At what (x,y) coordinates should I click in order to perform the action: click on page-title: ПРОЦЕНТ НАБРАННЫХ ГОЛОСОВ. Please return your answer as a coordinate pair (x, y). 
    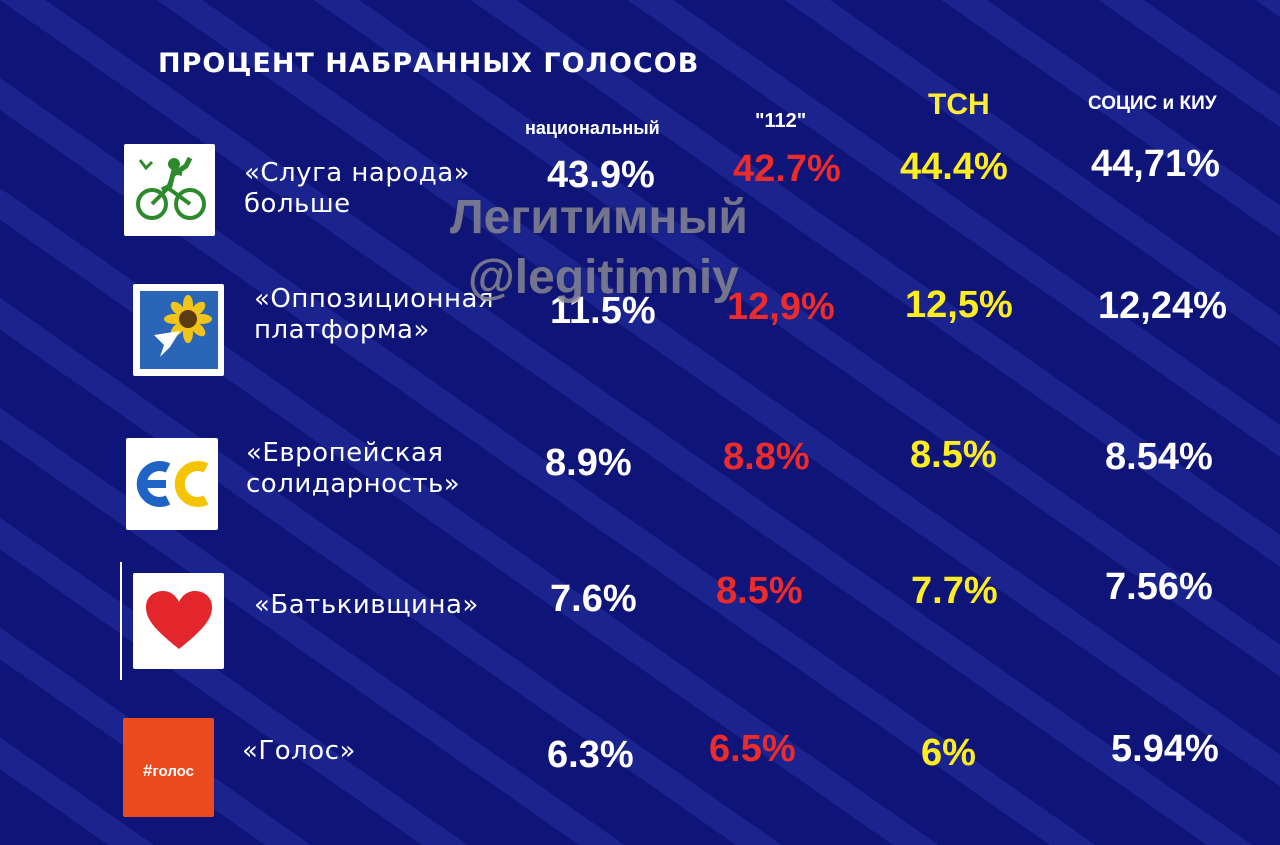
    Looking at the image, I should click on (429, 63).